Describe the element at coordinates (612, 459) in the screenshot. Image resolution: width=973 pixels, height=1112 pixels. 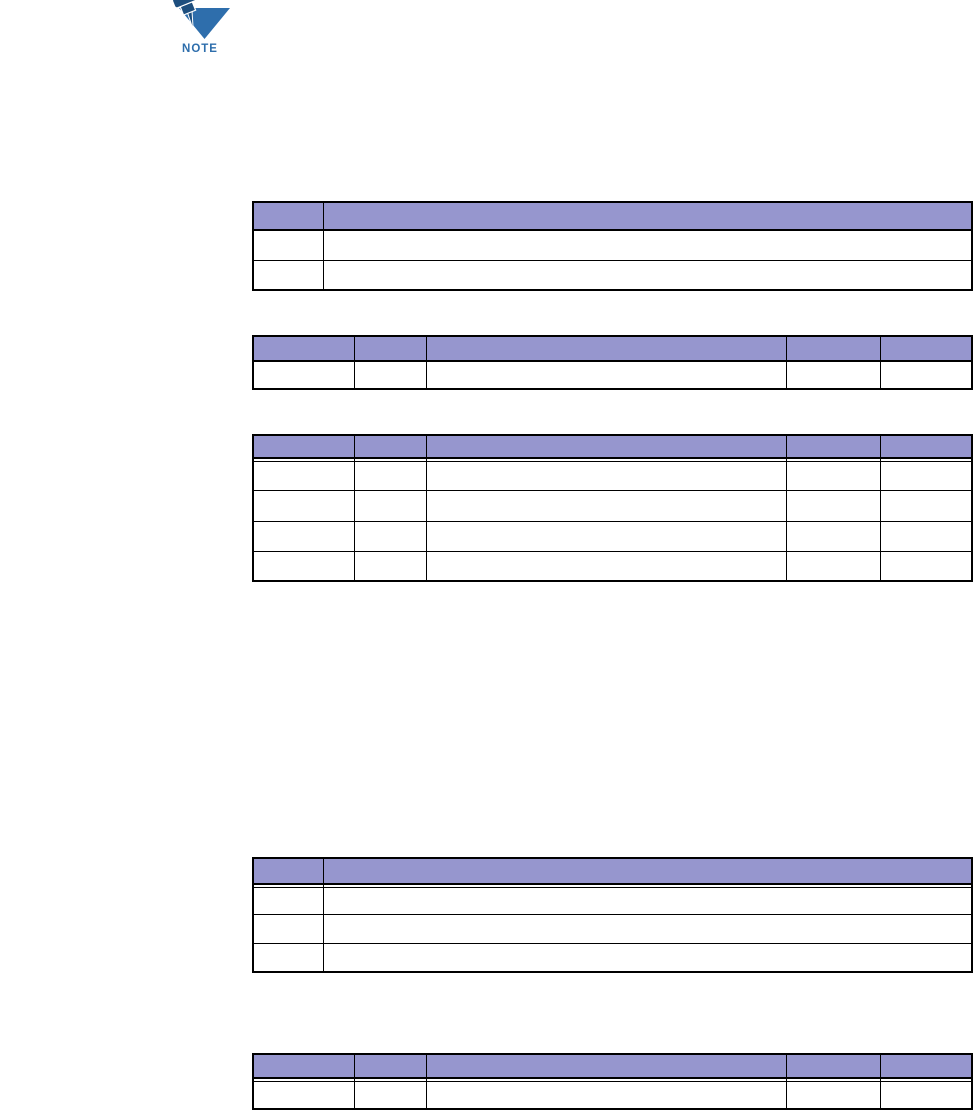
I see `header-separator-row` at that location.